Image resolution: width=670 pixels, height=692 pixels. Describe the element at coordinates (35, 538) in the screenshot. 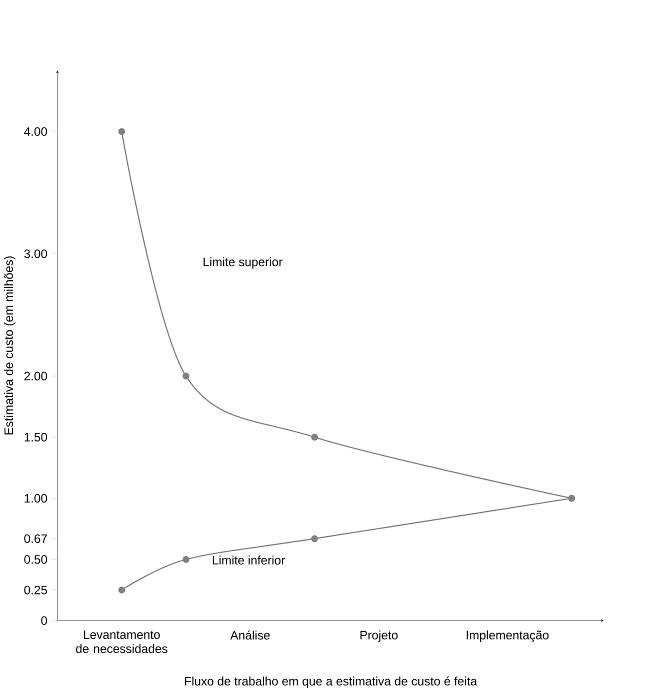

I see `y-tick-label: 0.67` at that location.